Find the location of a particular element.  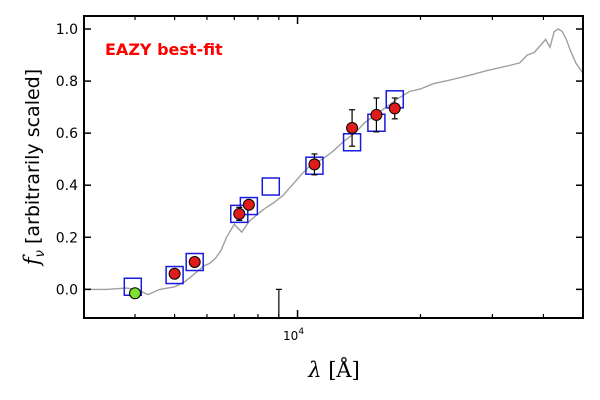

y-tick-label: 0.8 is located at coordinates (67, 82).